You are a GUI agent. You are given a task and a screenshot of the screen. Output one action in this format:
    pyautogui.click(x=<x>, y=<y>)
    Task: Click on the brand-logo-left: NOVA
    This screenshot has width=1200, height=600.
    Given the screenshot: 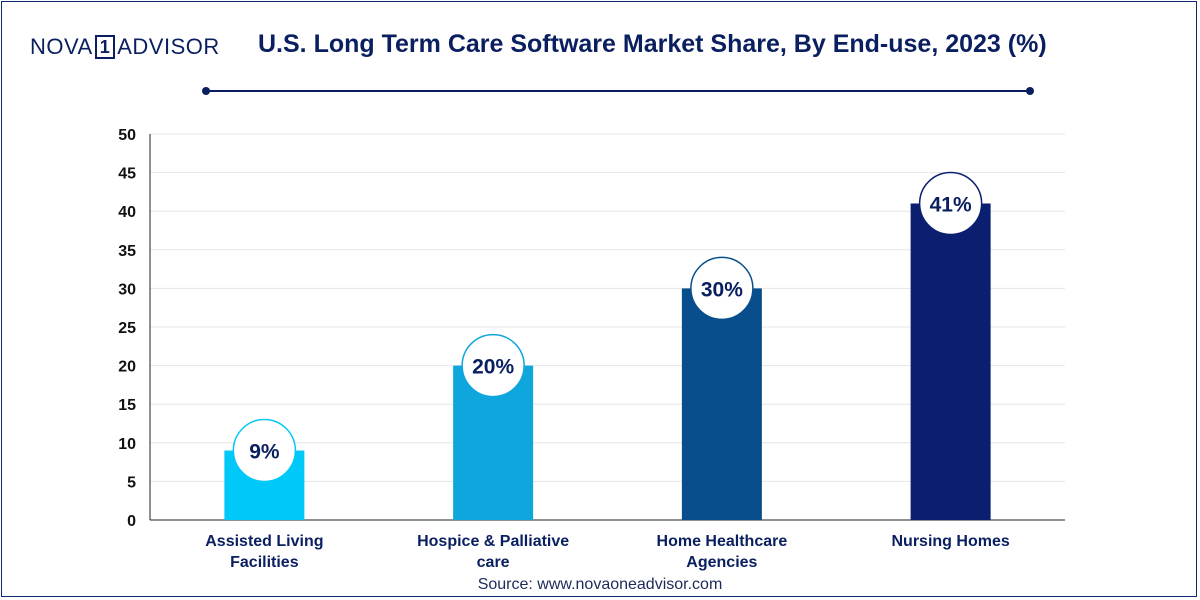 What is the action you would take?
    pyautogui.click(x=61, y=46)
    